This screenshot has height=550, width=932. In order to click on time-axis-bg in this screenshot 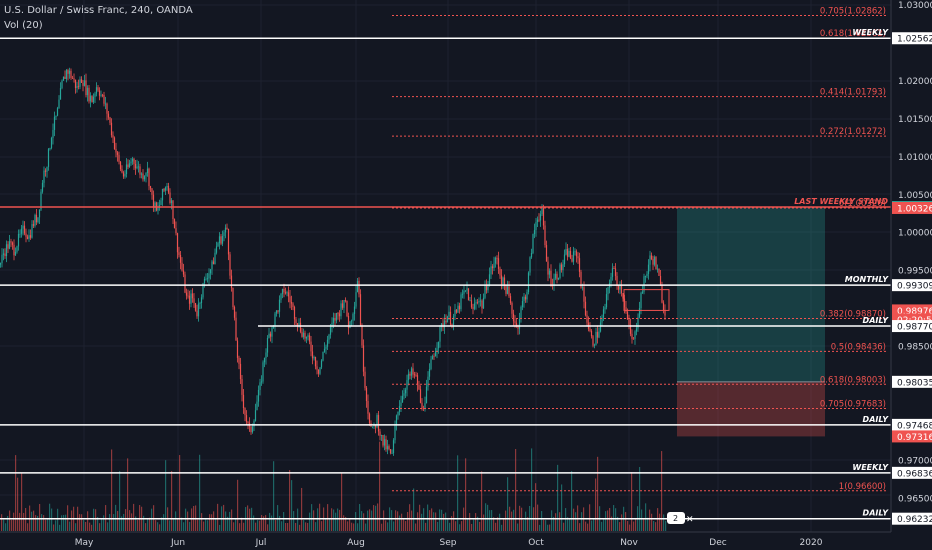, I will do `click(466, 541)`.